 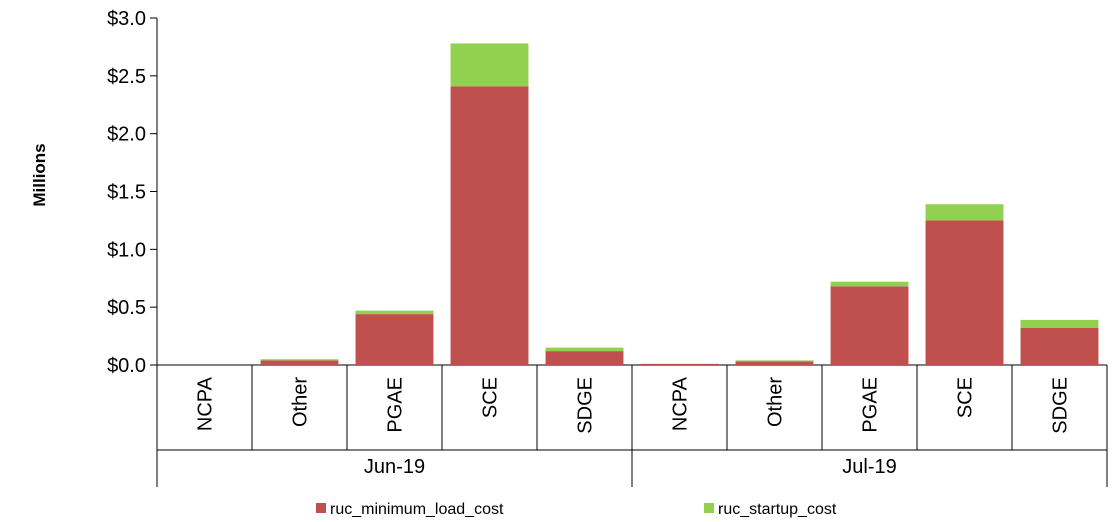 I want to click on legend-label: ruc_minimum_load_cost, so click(x=417, y=509).